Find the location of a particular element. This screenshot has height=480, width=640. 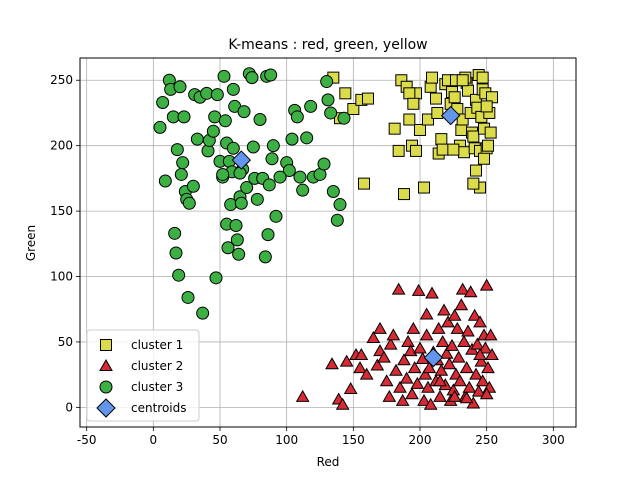

legend-label-cluster-1: cluster 1 is located at coordinates (157, 345).